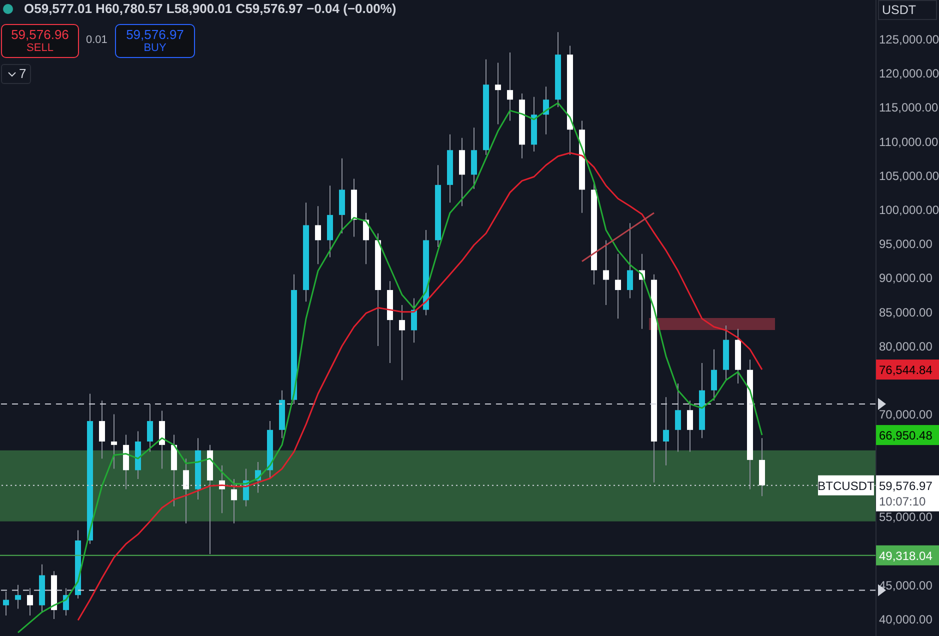  I want to click on annotation: 59,576.96, so click(40, 34).